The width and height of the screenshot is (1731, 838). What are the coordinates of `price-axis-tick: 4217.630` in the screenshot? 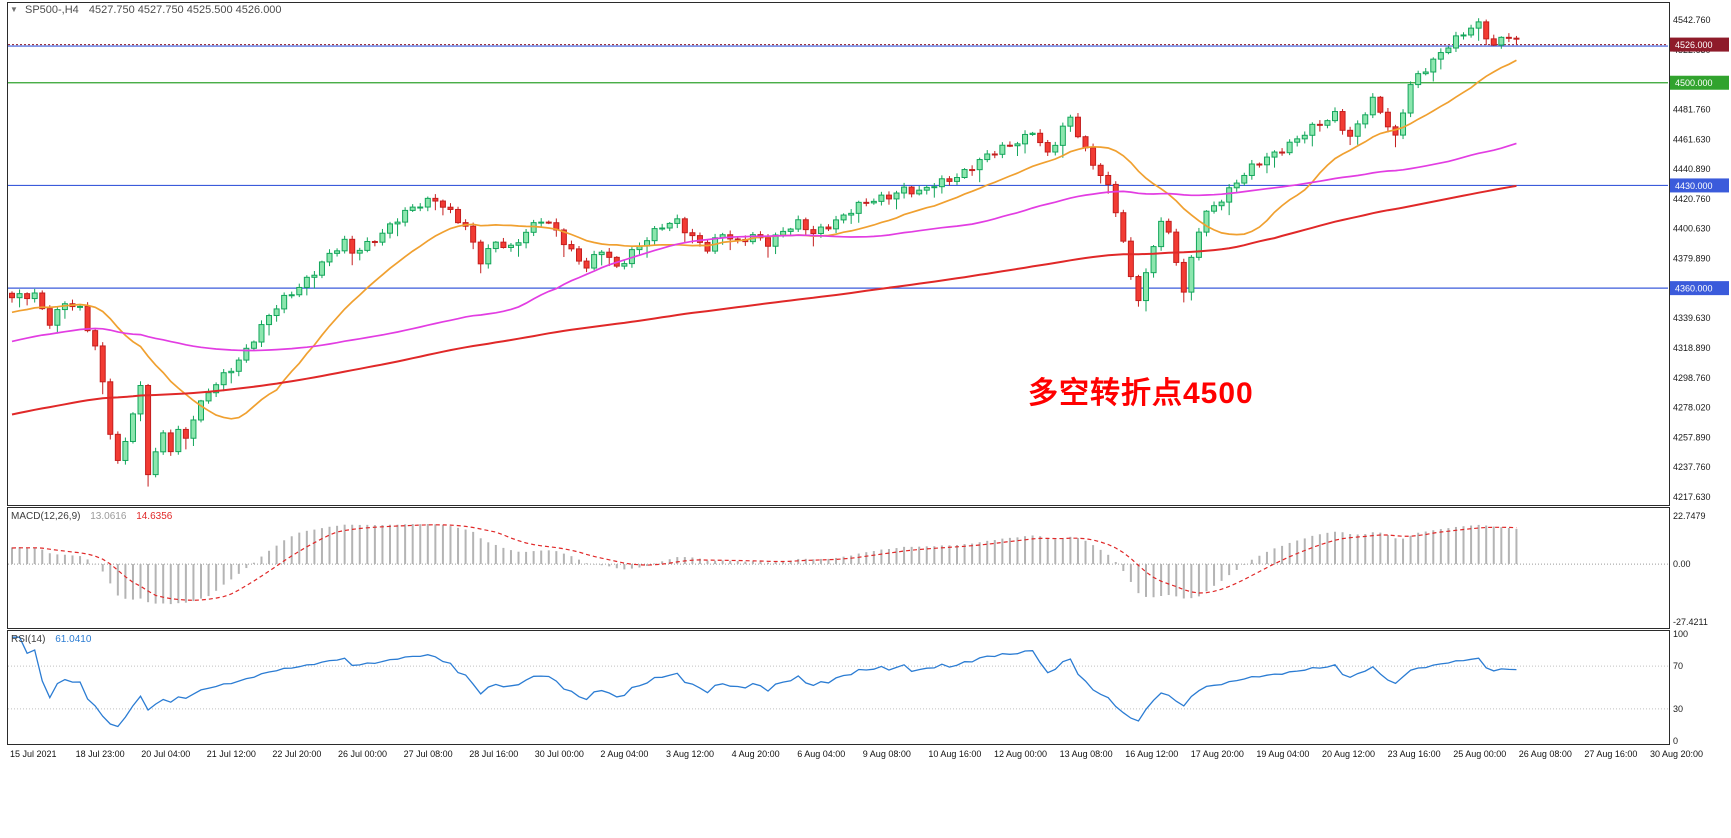 It's located at (1692, 497).